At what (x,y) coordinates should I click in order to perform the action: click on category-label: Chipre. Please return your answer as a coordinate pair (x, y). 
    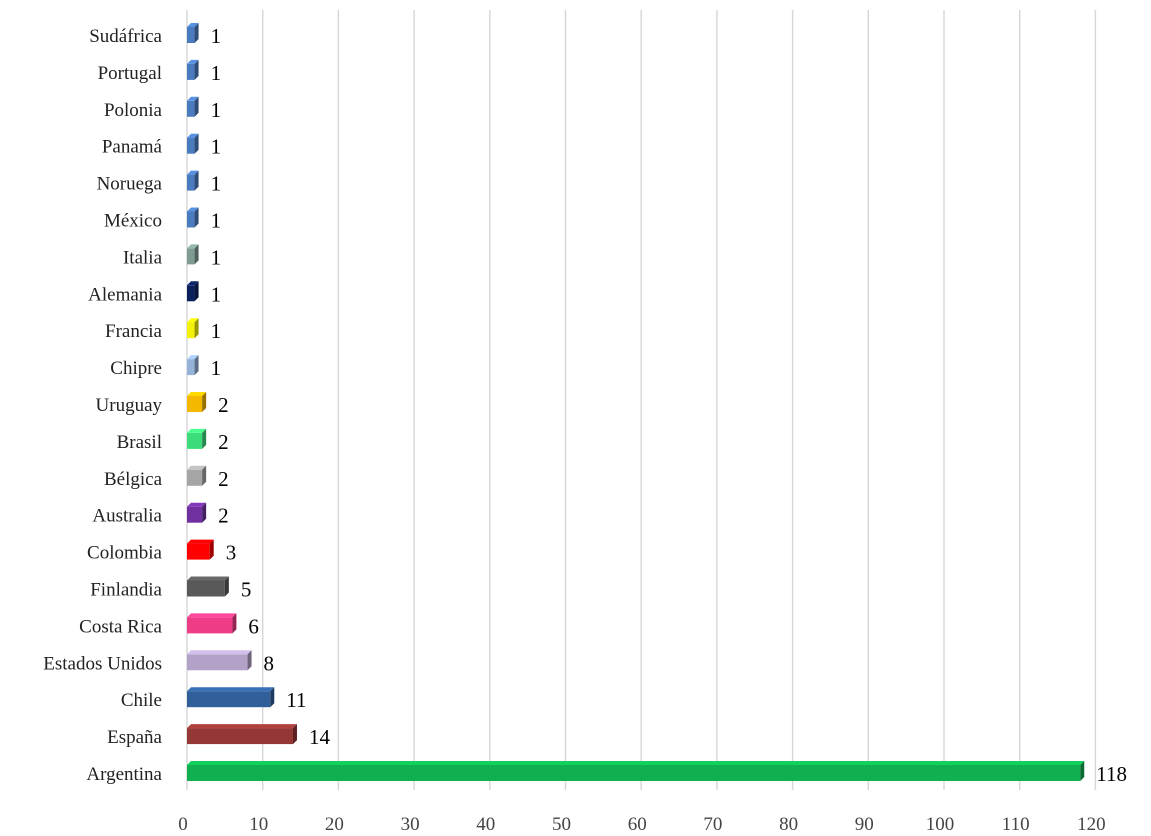
    Looking at the image, I should click on (136, 368).